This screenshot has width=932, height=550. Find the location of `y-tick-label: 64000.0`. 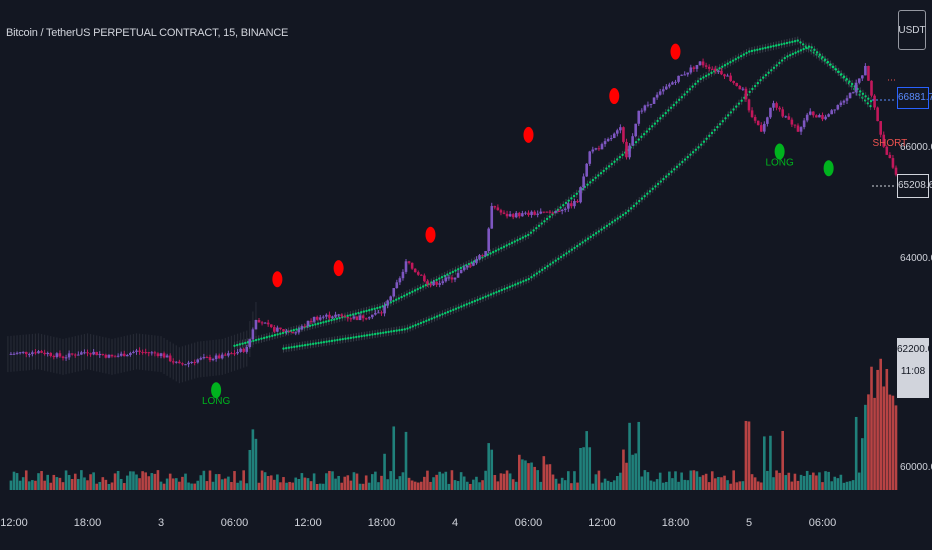

y-tick-label: 64000.0 is located at coordinates (916, 258).